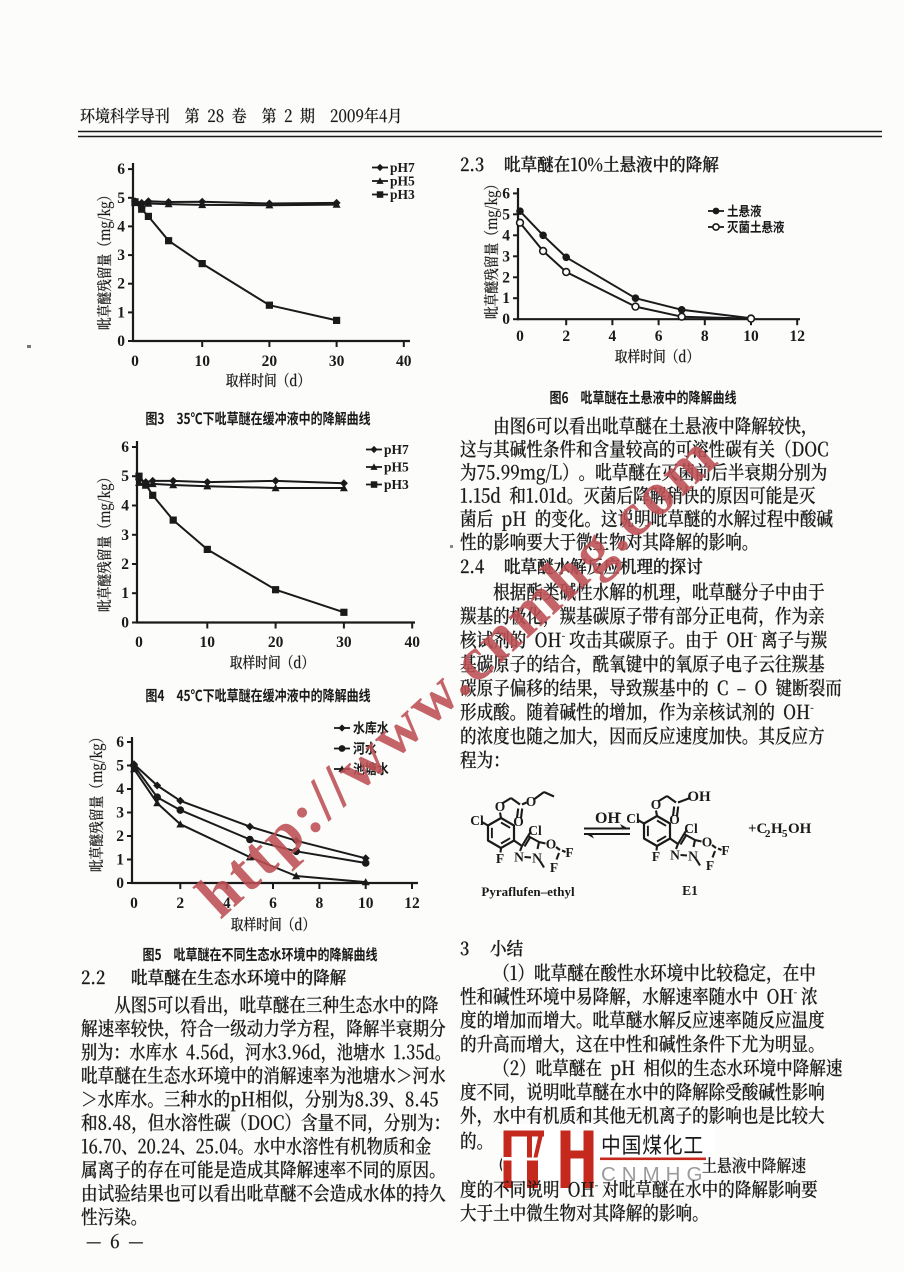 This screenshot has width=904, height=1272. Describe the element at coordinates (690, 890) in the screenshot. I see `svg-text: E1` at that location.